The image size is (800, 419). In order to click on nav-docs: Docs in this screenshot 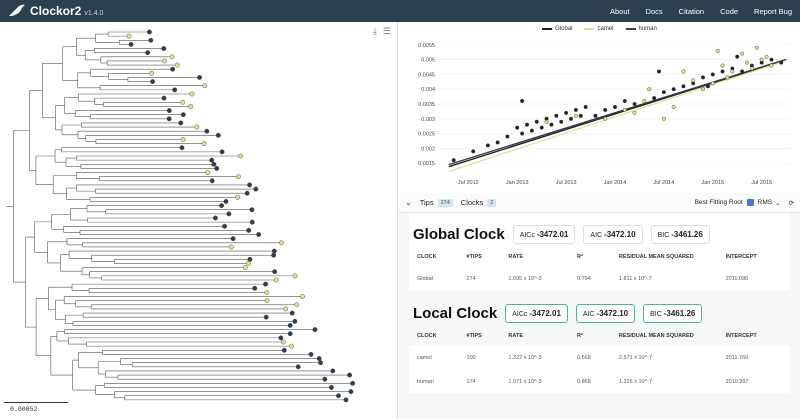, I will do `click(654, 11)`.